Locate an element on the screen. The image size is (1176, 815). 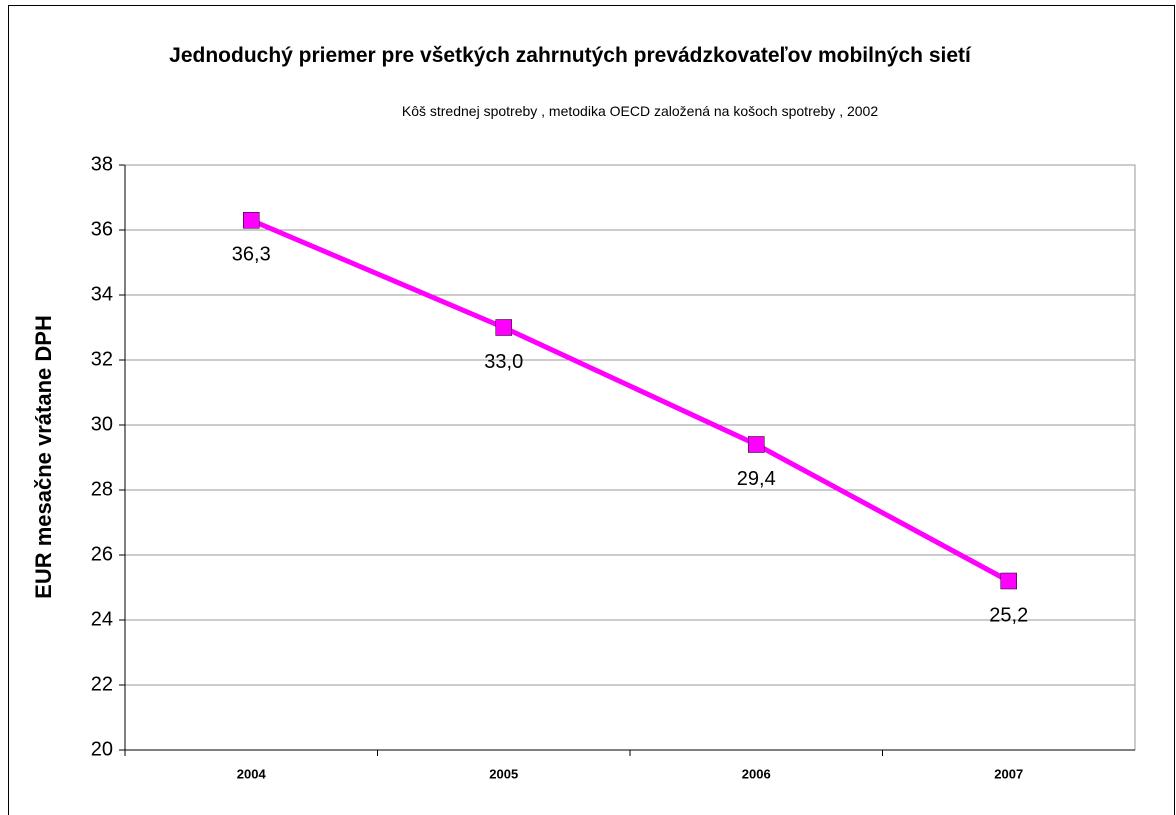
data-label: 33,0 is located at coordinates (503, 362).